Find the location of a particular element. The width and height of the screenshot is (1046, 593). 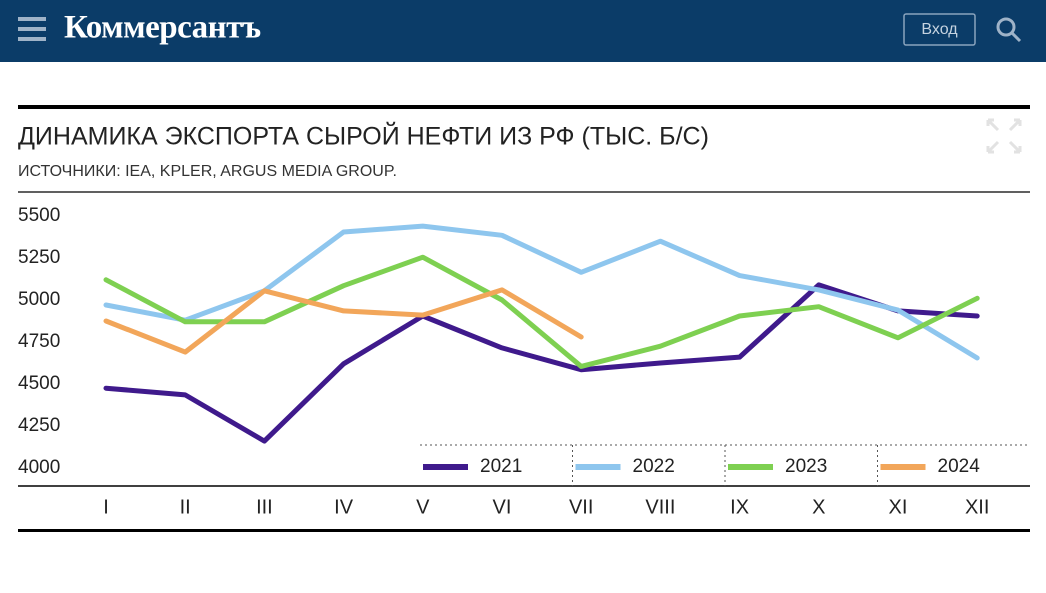

series-line is located at coordinates (343, 321).